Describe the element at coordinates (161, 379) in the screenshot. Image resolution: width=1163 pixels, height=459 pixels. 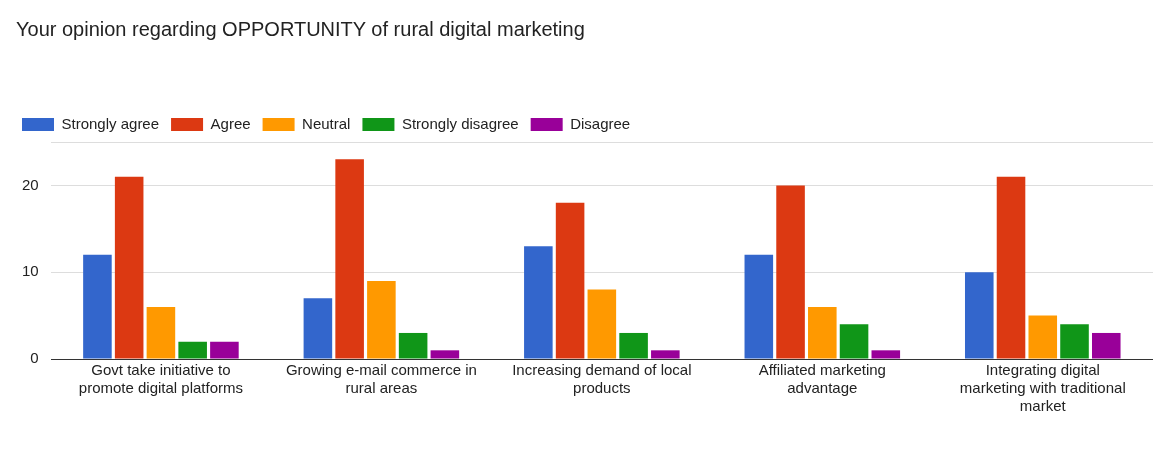
I see `x-tick-label: Govt take initiative to promote digital platforms` at that location.